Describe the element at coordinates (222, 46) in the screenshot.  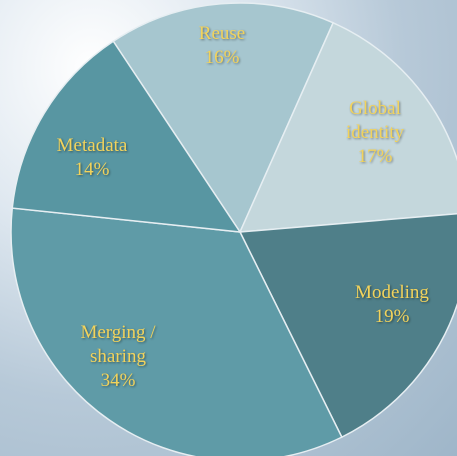
I see `slice-label: Reuse 16%` at that location.